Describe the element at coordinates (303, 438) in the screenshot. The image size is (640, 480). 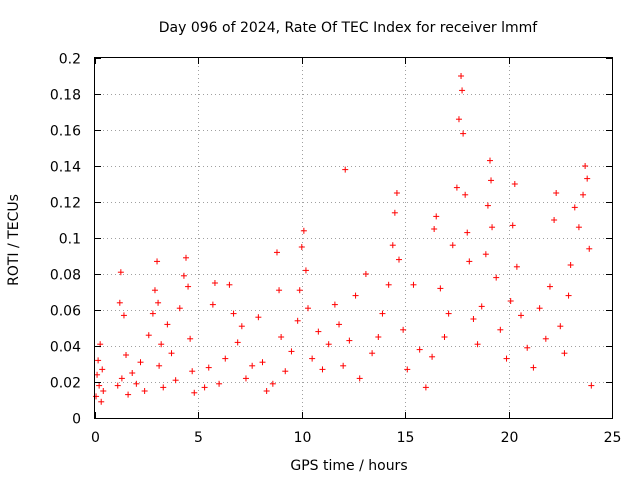
I see `x-tick-label: 10` at that location.